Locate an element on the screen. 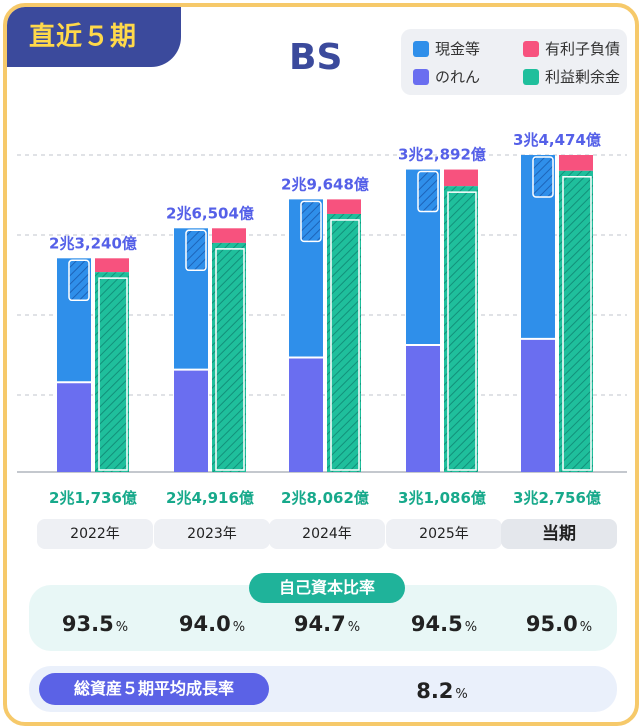  year-label-2025: 2025年 is located at coordinates (444, 534).